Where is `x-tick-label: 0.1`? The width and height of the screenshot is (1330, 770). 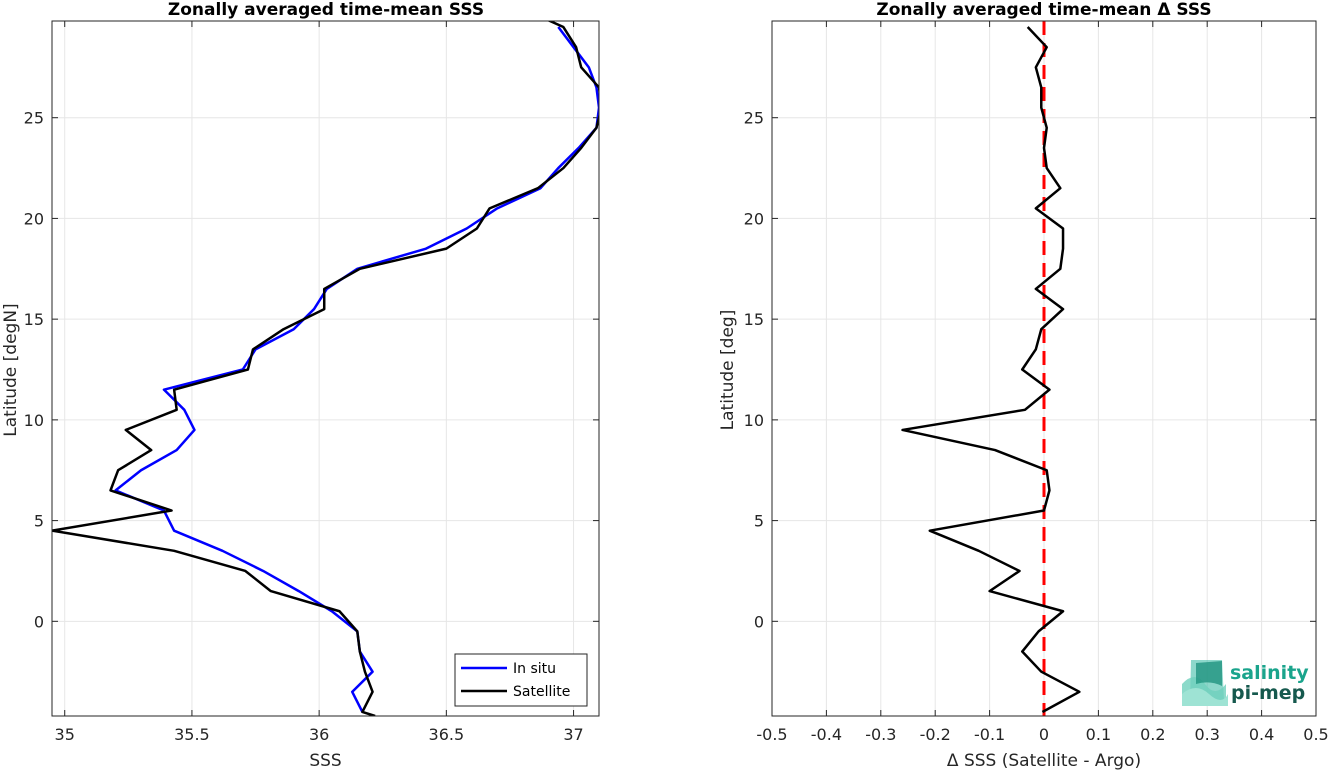 x-tick-label: 0.1 is located at coordinates (1098, 734).